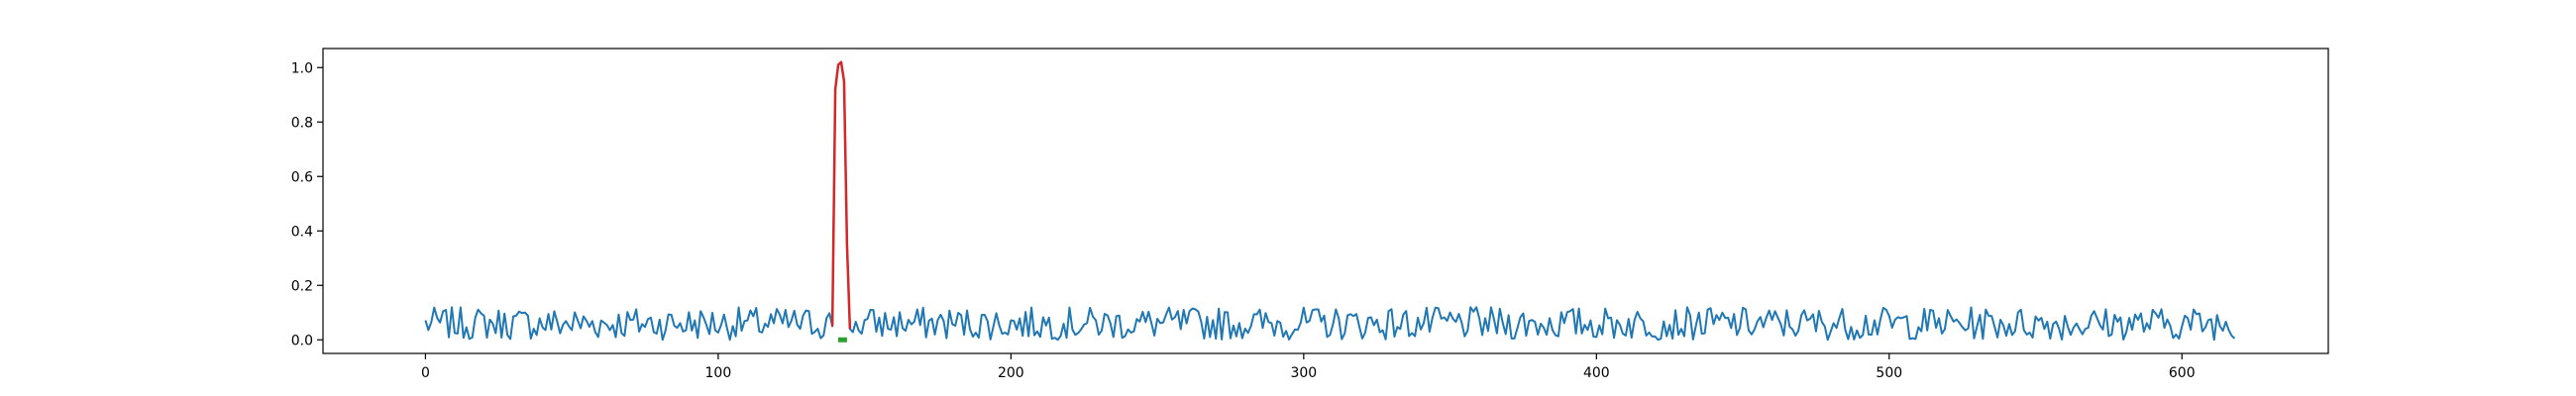 This screenshot has height=396, width=2576. I want to click on y-tick-label: 0.0, so click(302, 340).